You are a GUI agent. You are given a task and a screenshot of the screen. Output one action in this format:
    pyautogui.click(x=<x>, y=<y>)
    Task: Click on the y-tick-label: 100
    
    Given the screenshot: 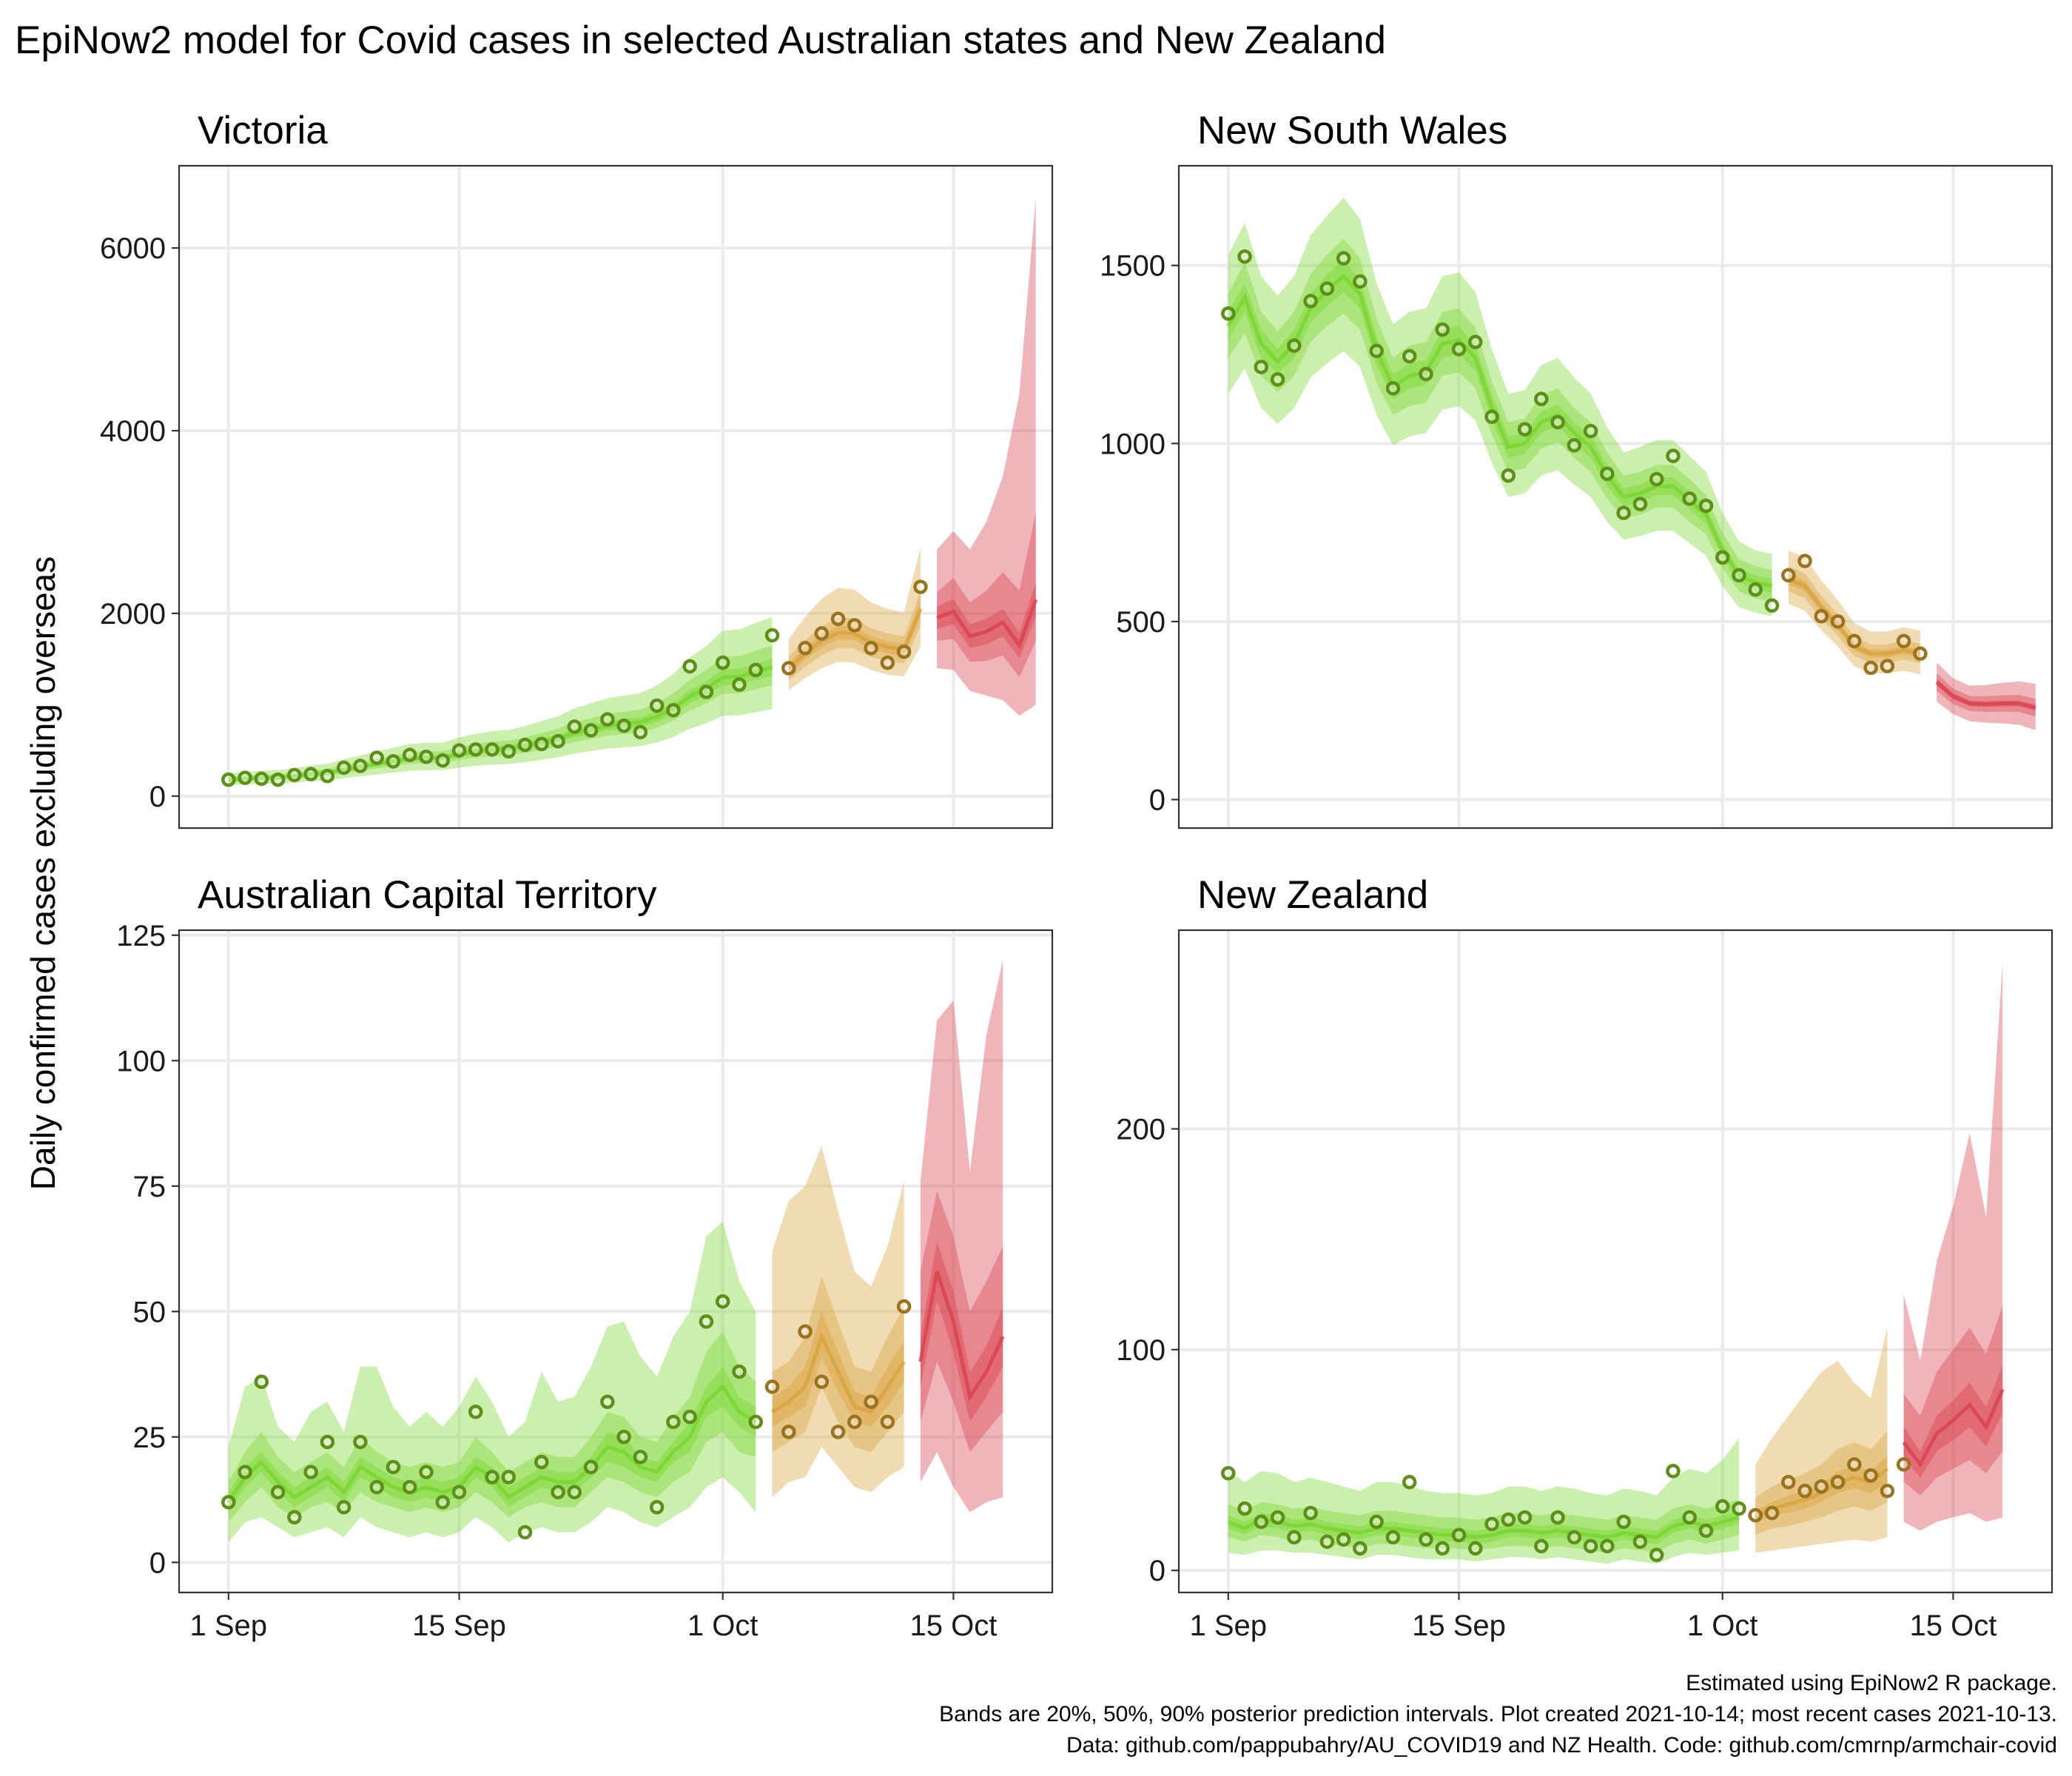 What is the action you would take?
    pyautogui.click(x=1141, y=1350)
    